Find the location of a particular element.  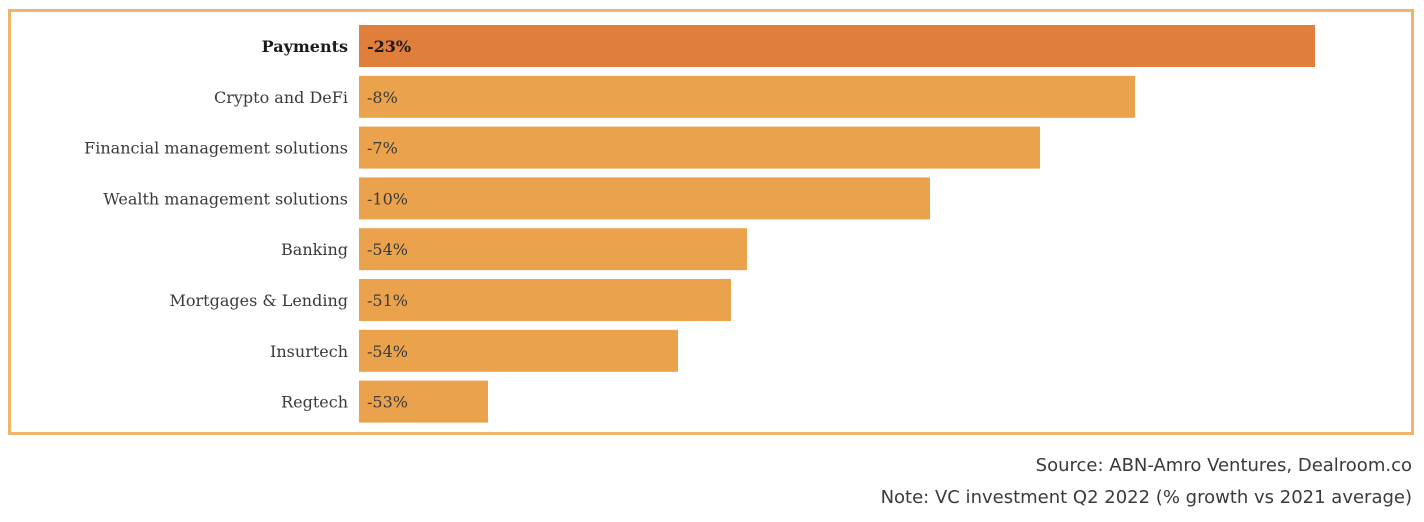

category-label: Banking is located at coordinates (314, 249).